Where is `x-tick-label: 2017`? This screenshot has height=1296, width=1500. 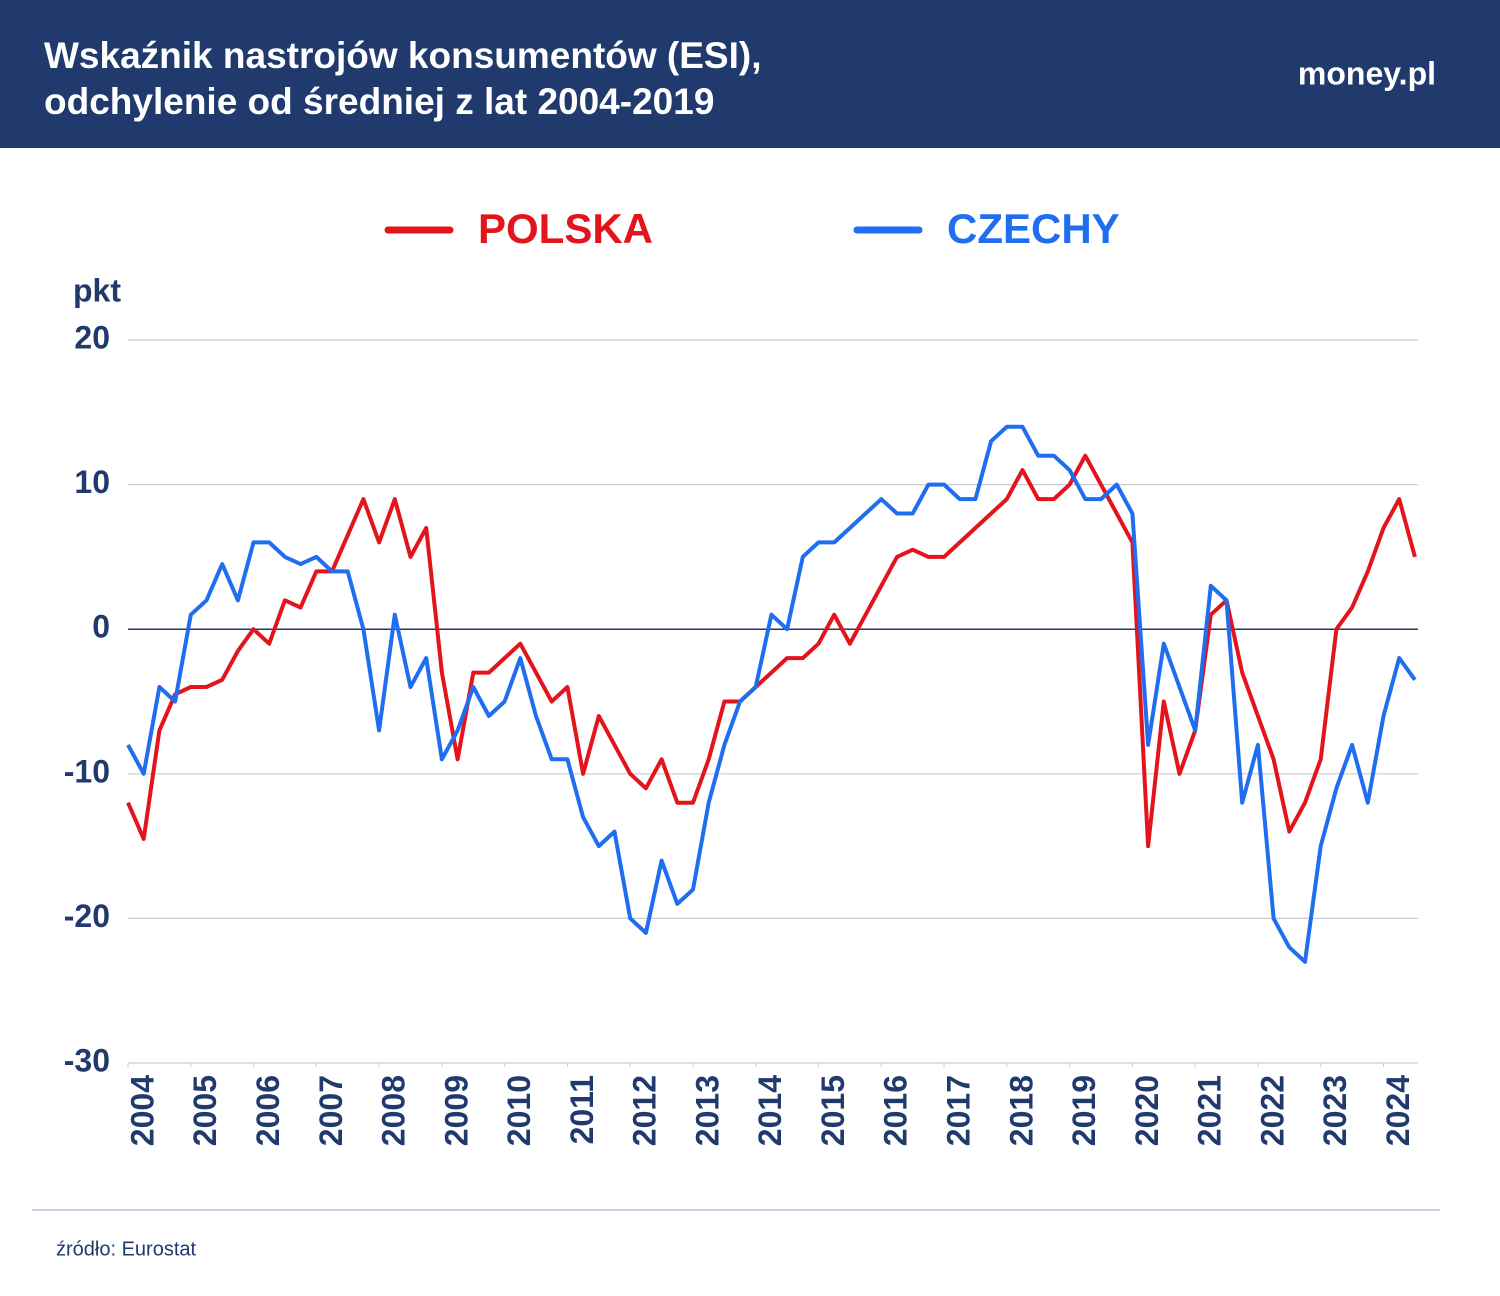
x-tick-label: 2017 is located at coordinates (959, 1110).